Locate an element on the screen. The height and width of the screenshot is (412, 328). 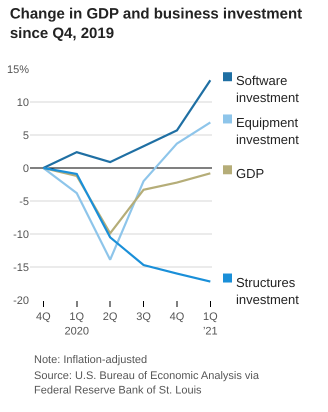
chart-title: Change in GDP and business investment since Q4, 2019 is located at coordinates (156, 24).